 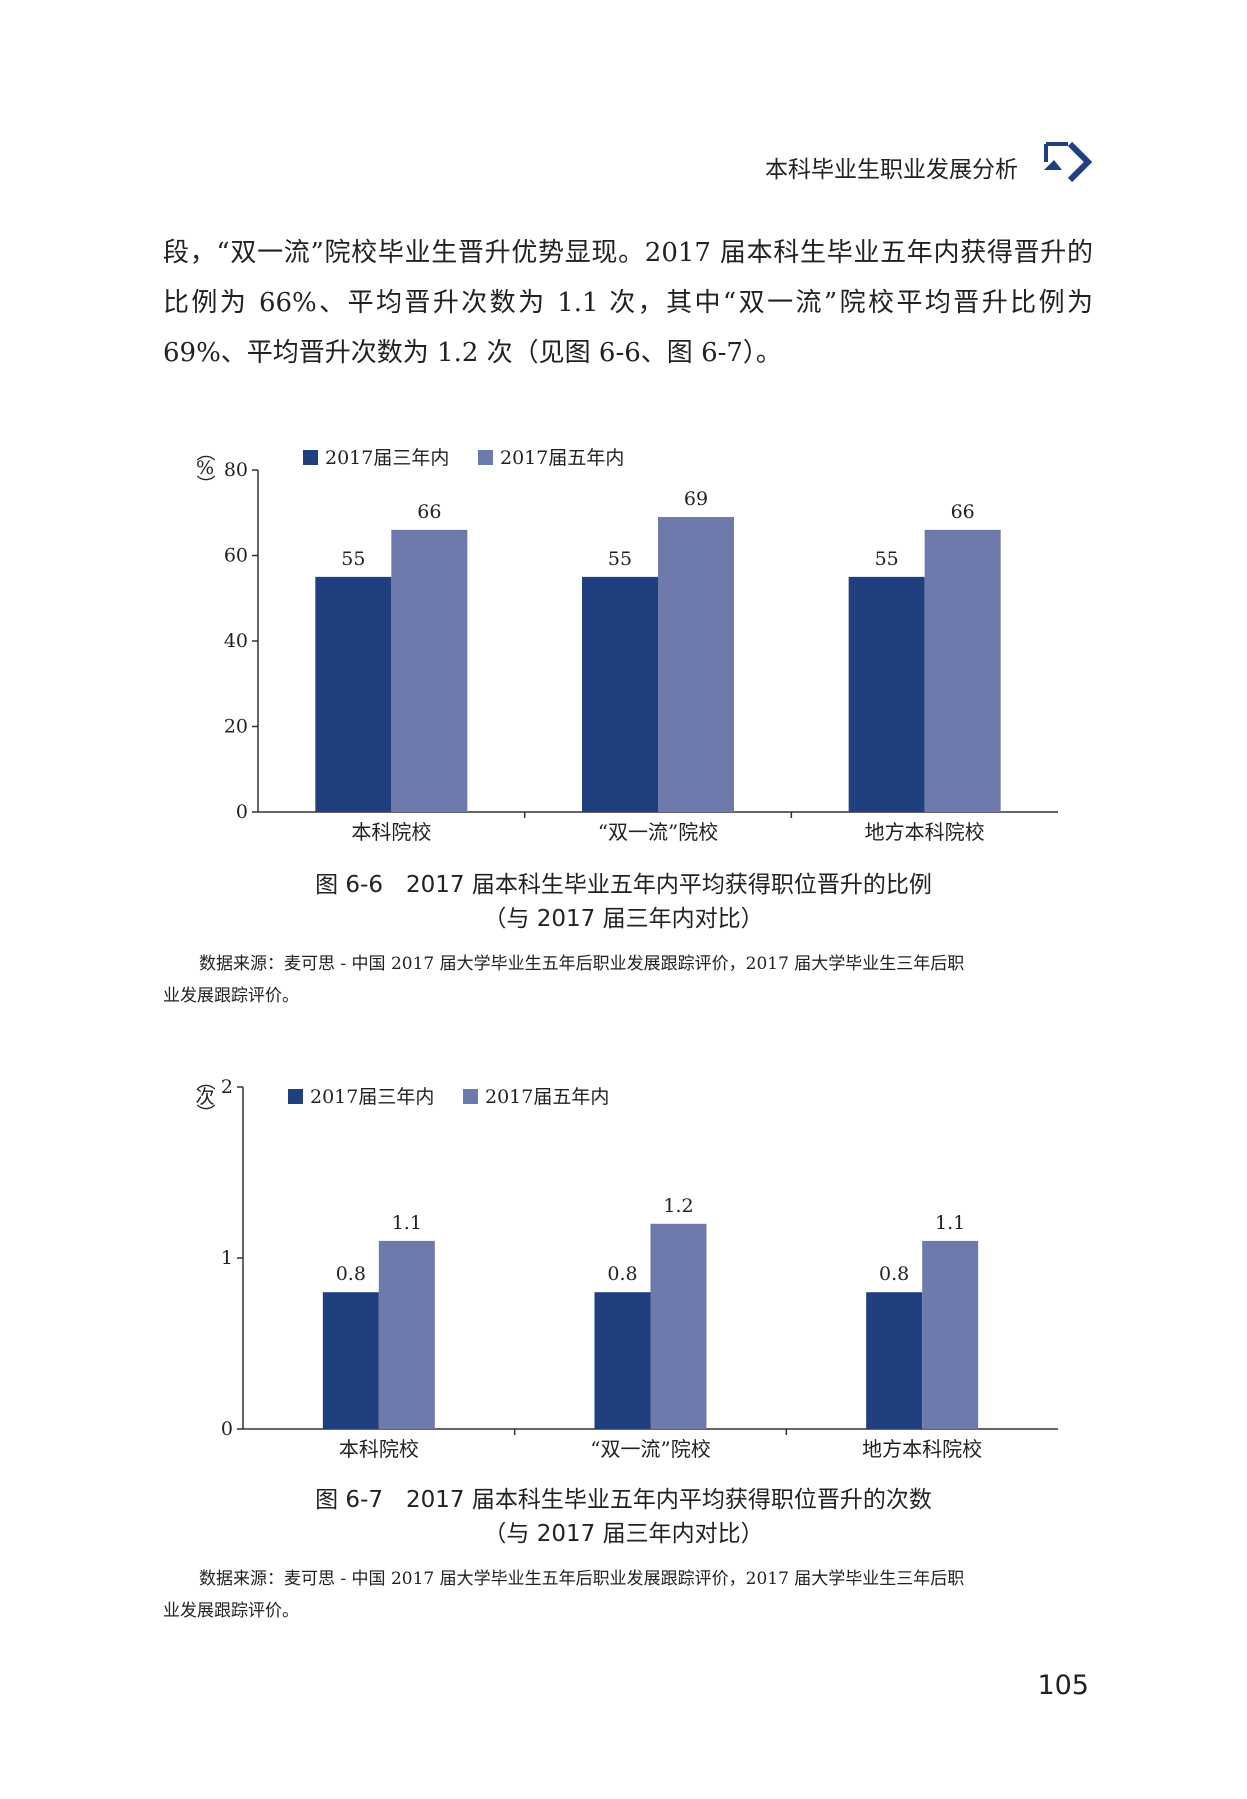 What do you see at coordinates (205, 468) in the screenshot?
I see `y-axis-label-char: %` at bounding box center [205, 468].